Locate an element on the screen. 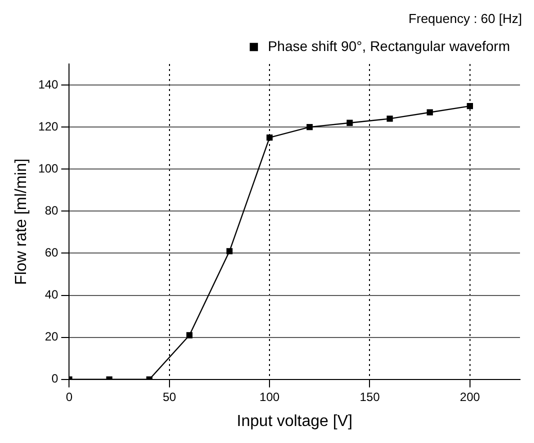 This screenshot has height=443, width=534. y-tick-label: 100 is located at coordinates (48, 168).